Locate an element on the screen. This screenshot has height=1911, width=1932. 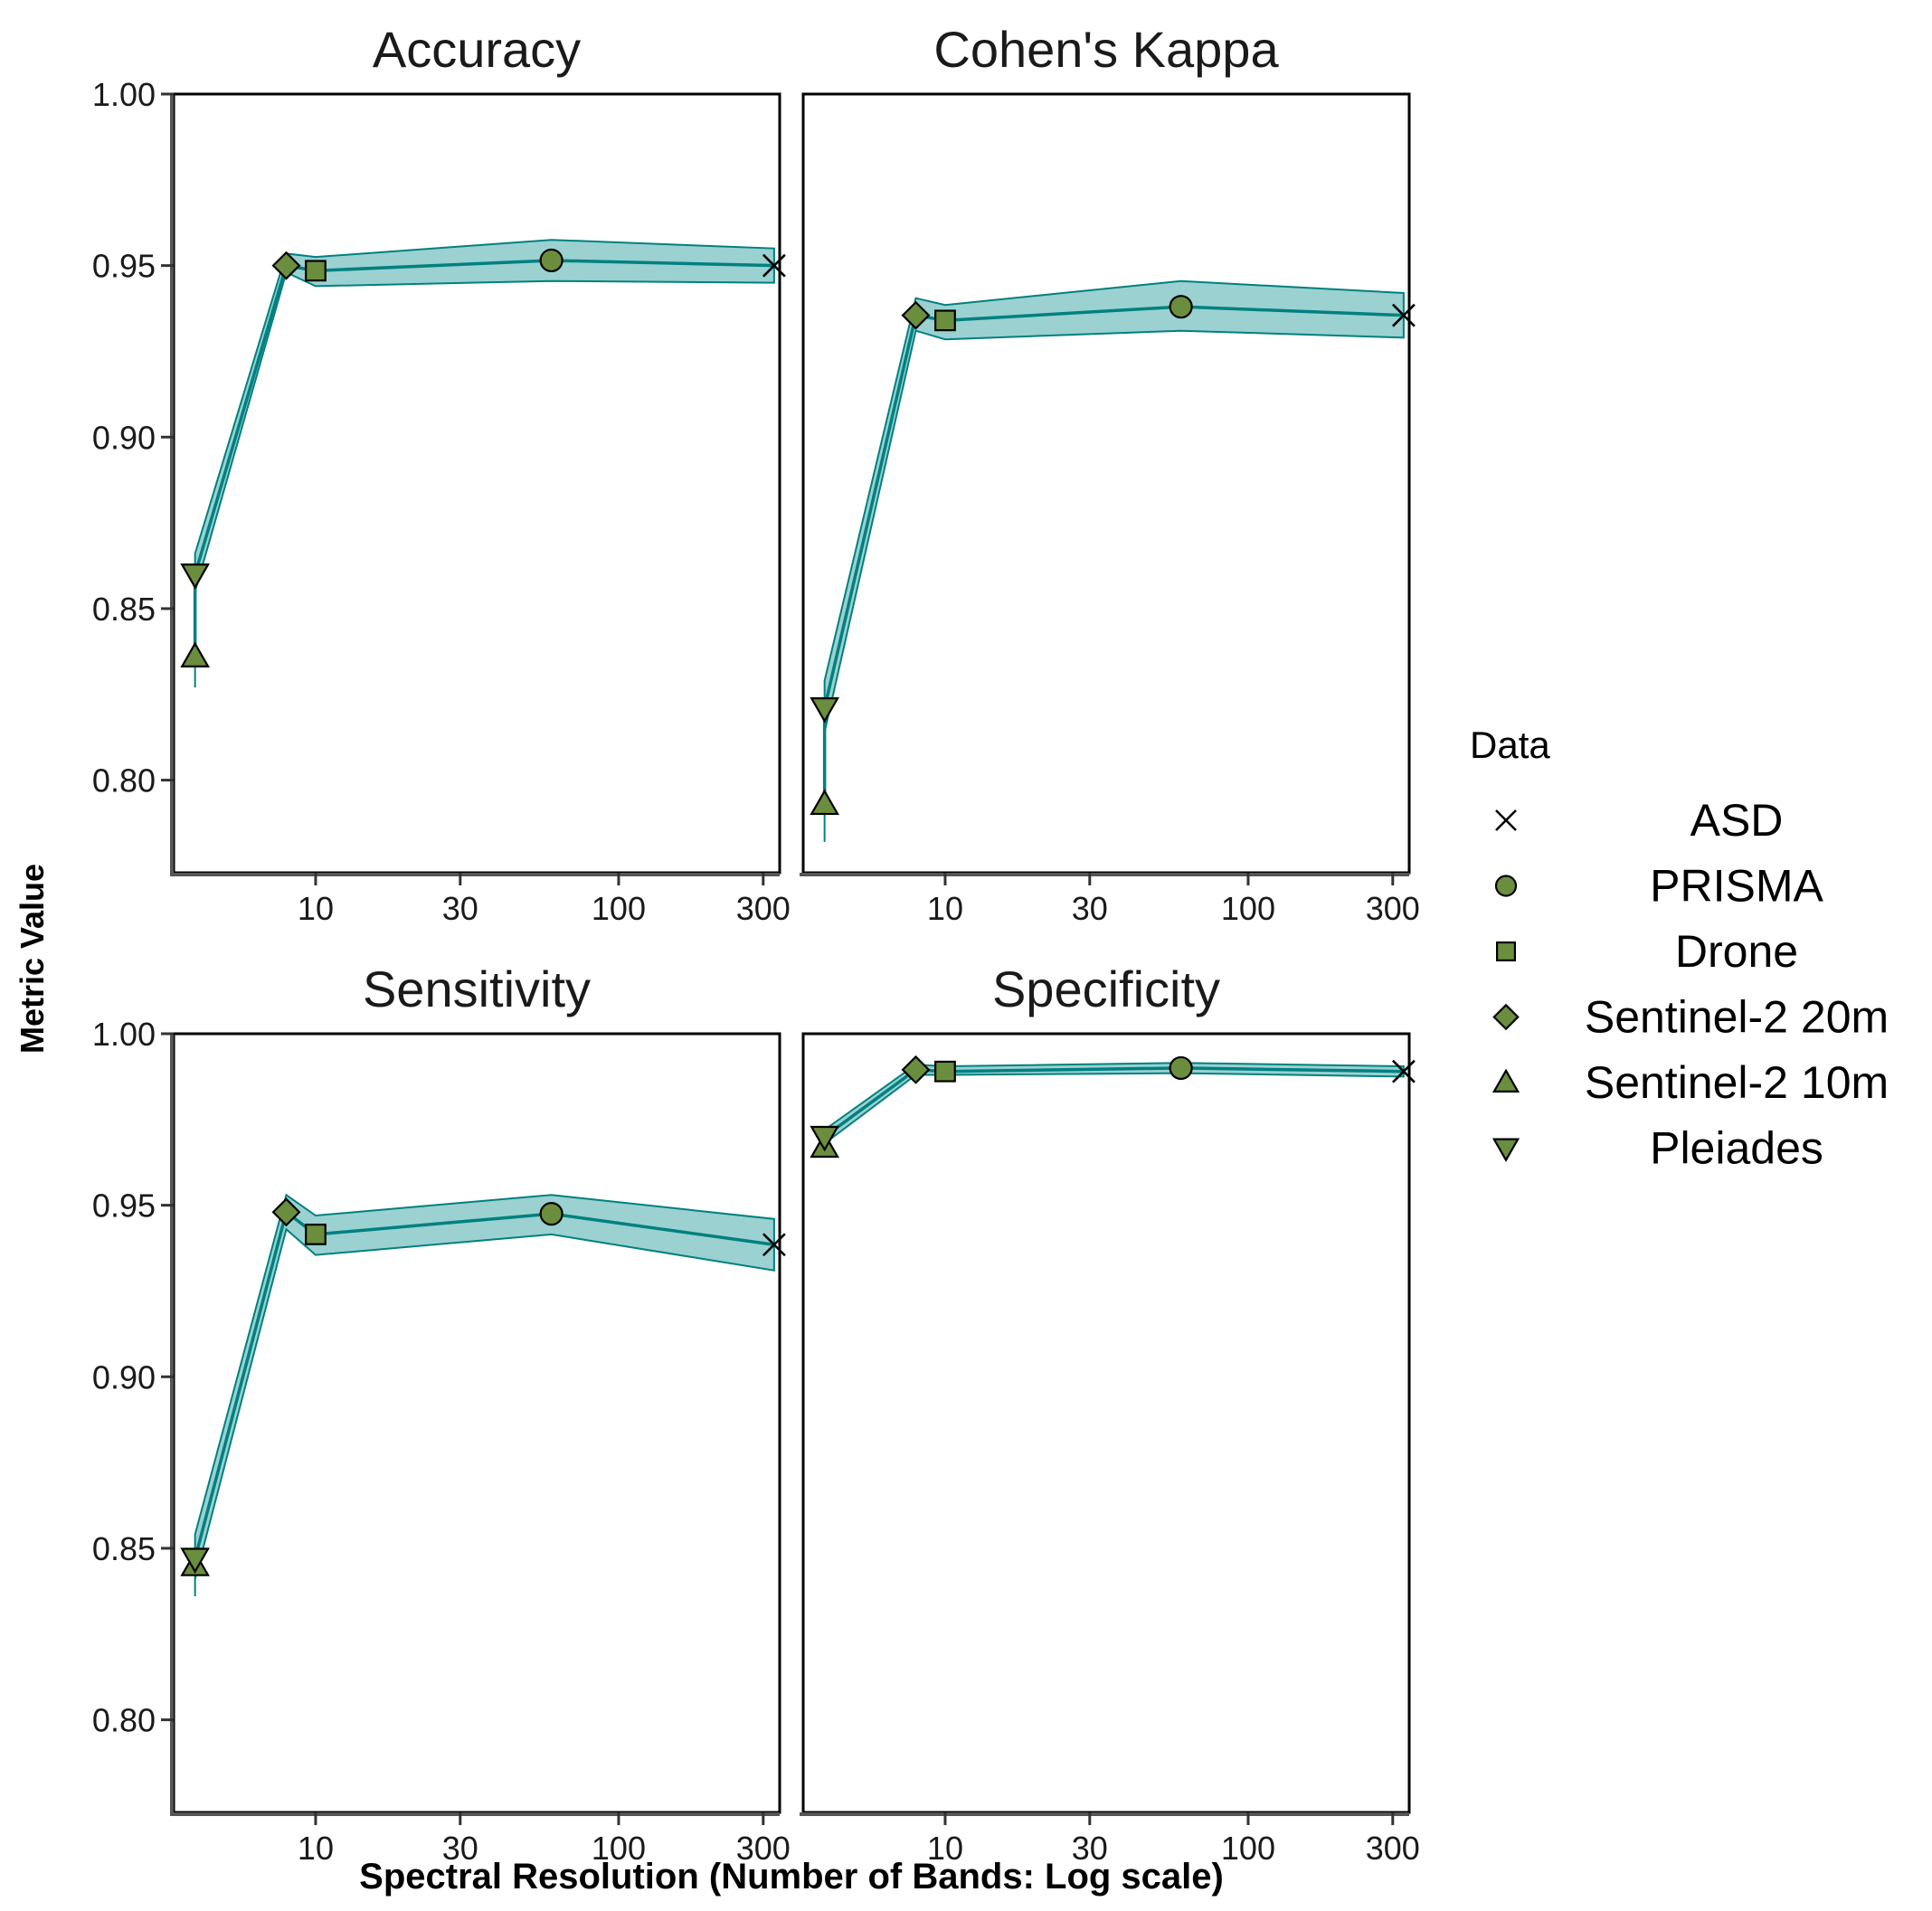
legend-item-sentinel-2-10m: Sentinel-2 10m is located at coordinates (1691, 1082).